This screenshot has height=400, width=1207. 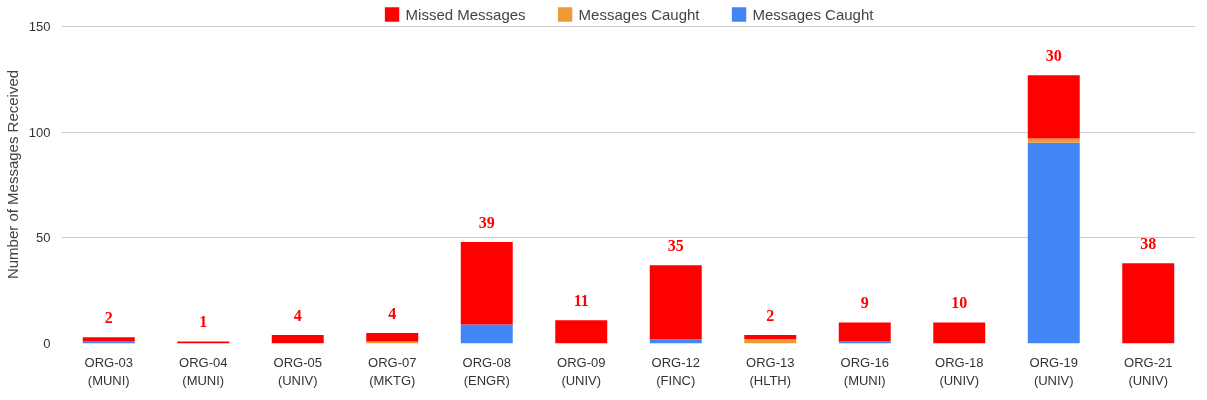 I want to click on x-tick-label: ORG-08 (ENGR), so click(x=486, y=371).